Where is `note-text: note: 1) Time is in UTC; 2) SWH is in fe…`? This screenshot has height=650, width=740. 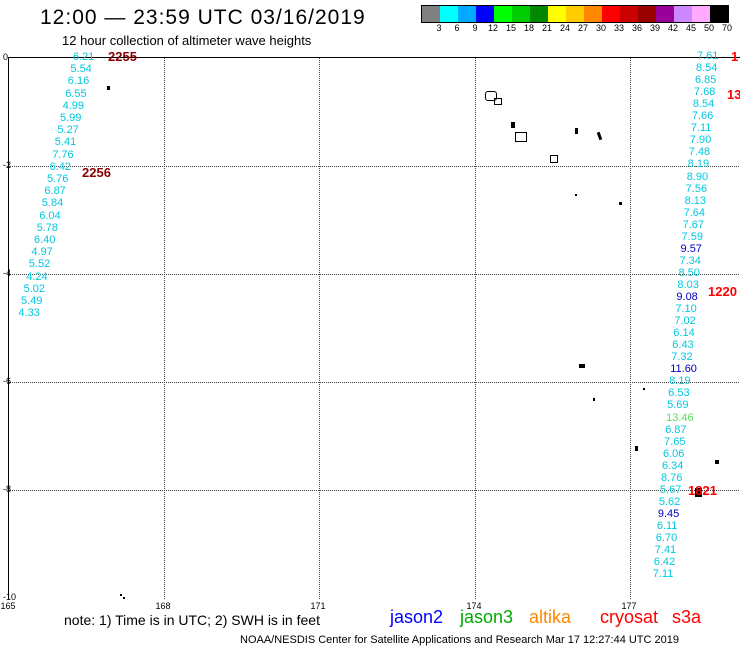
note-text: note: 1) Time is in UTC; 2) SWH is in fe… is located at coordinates (192, 620).